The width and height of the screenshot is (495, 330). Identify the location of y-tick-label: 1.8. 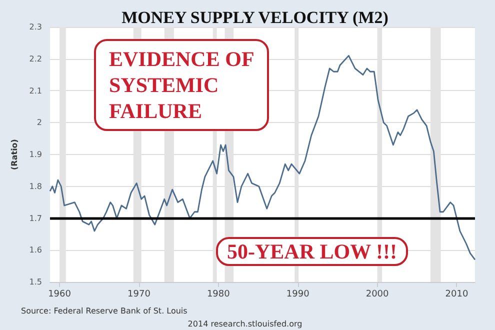
(35, 186).